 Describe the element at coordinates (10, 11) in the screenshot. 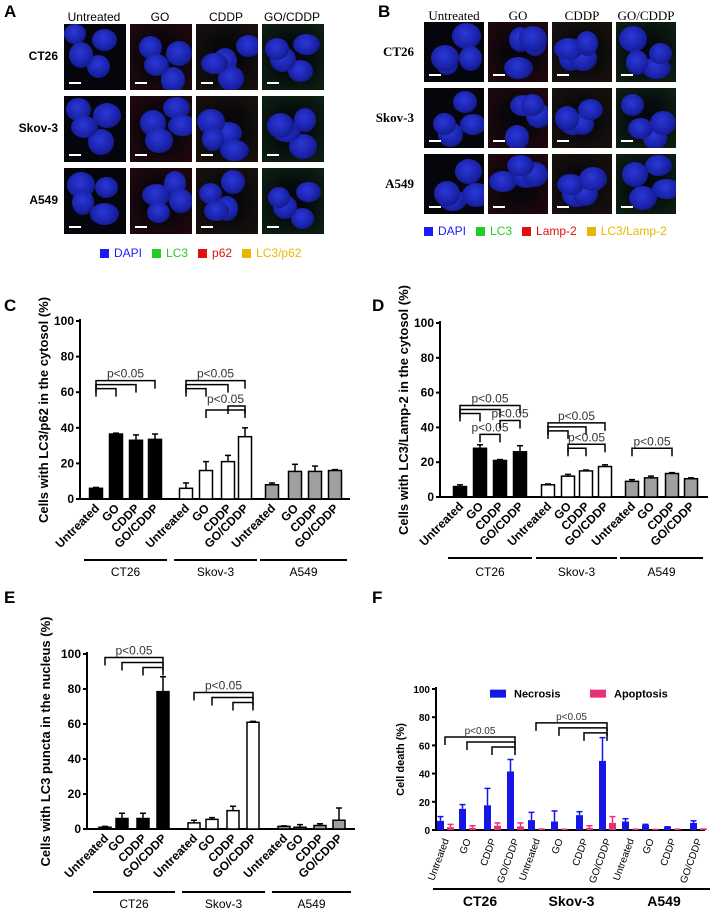

I see `panel-label-a: A` at that location.